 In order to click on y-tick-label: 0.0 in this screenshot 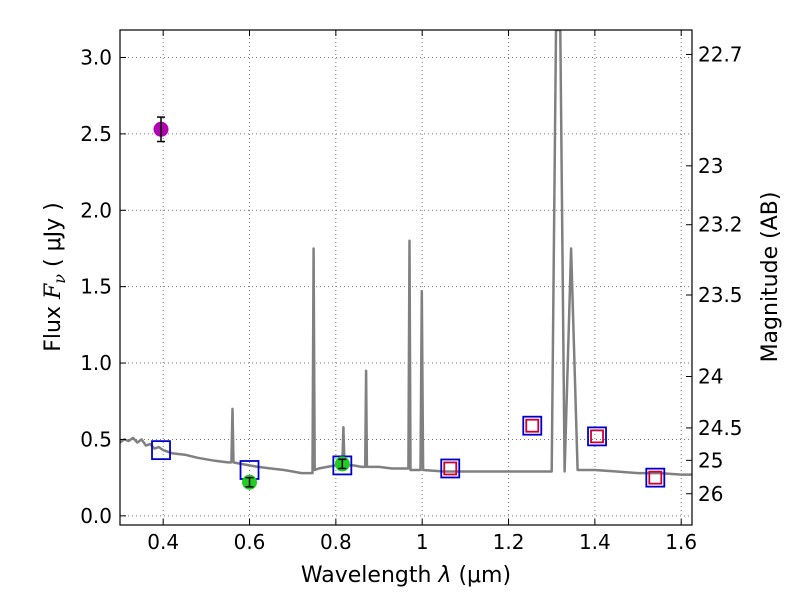, I will do `click(96, 516)`.